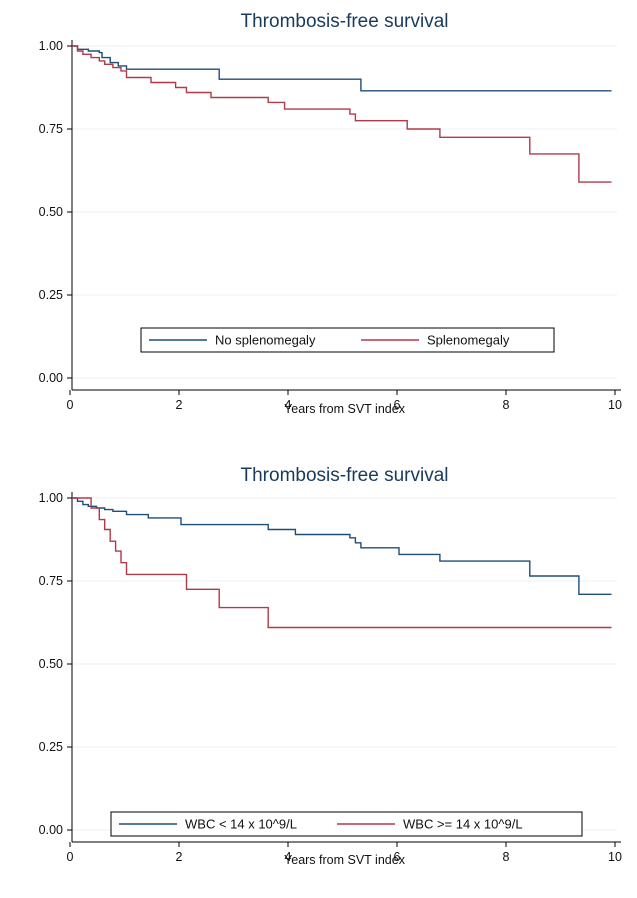 This screenshot has height=898, width=637. Describe the element at coordinates (265, 340) in the screenshot. I see `legend-label: No splenomegaly` at that location.